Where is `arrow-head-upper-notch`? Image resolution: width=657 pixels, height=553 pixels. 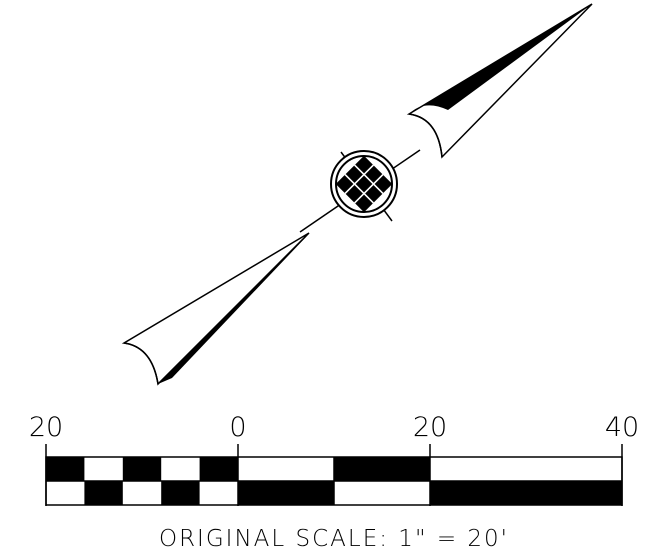 arrow-head-upper-notch is located at coordinates (425, 135).